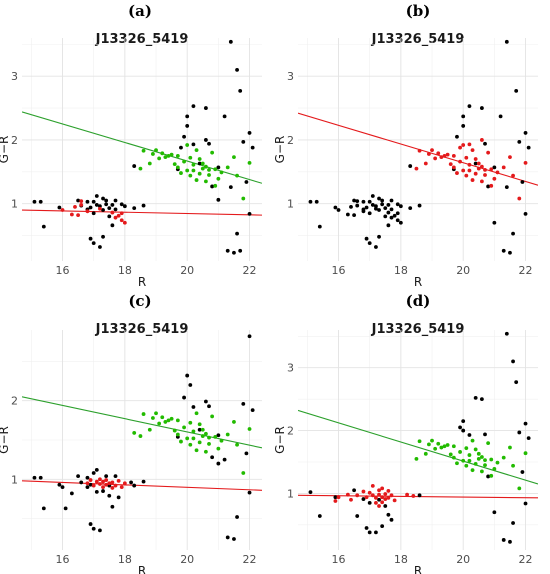 This screenshot has width=550, height=574. I want to click on x-tick-label: 22, so click(526, 559).